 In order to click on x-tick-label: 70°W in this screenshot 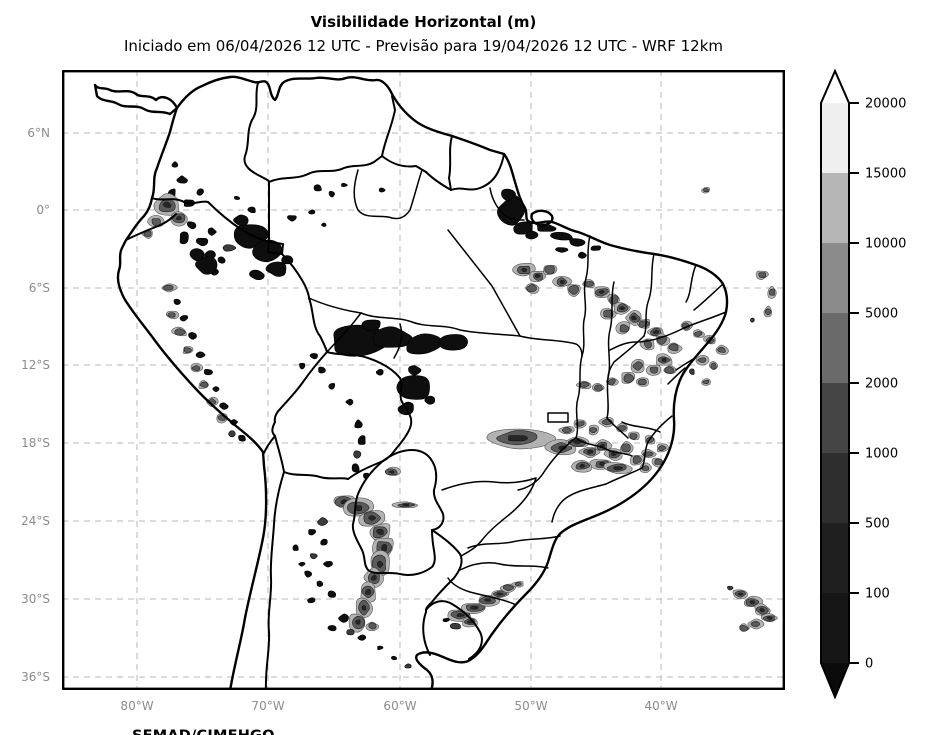, I will do `click(268, 706)`.